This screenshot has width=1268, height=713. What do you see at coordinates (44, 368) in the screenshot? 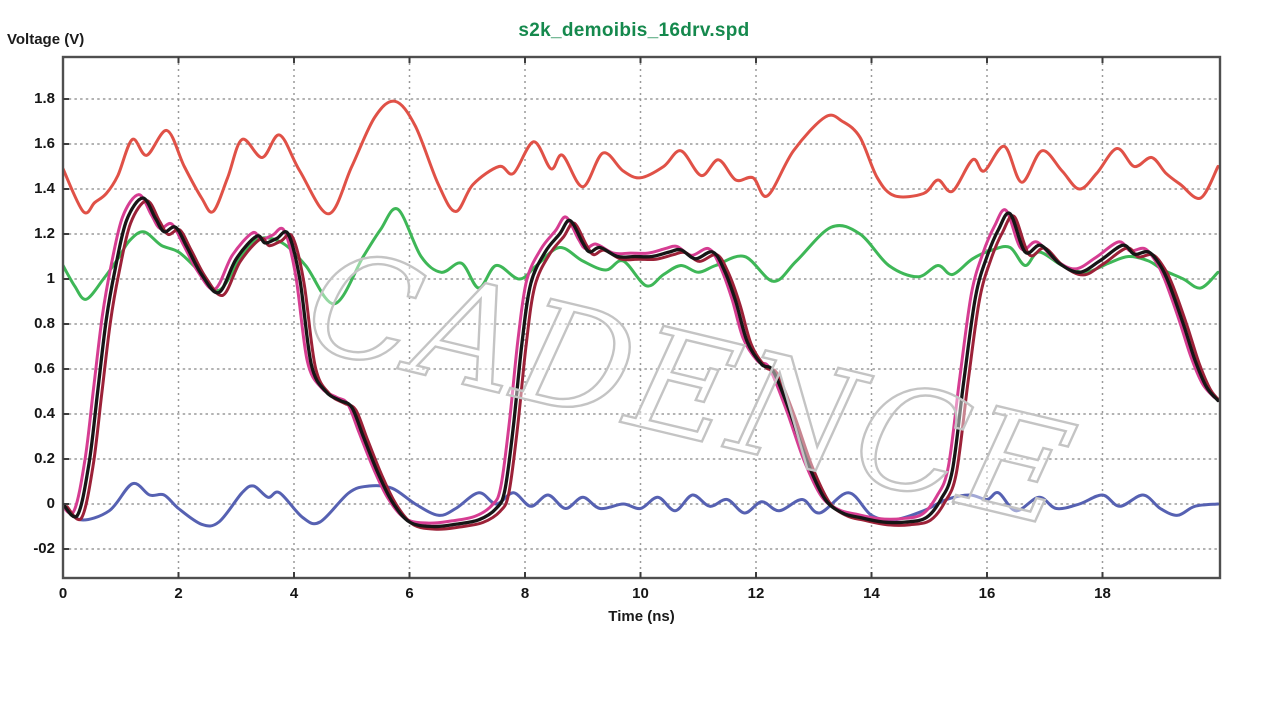
I see `y-tick-label: 0.6` at bounding box center [44, 368].